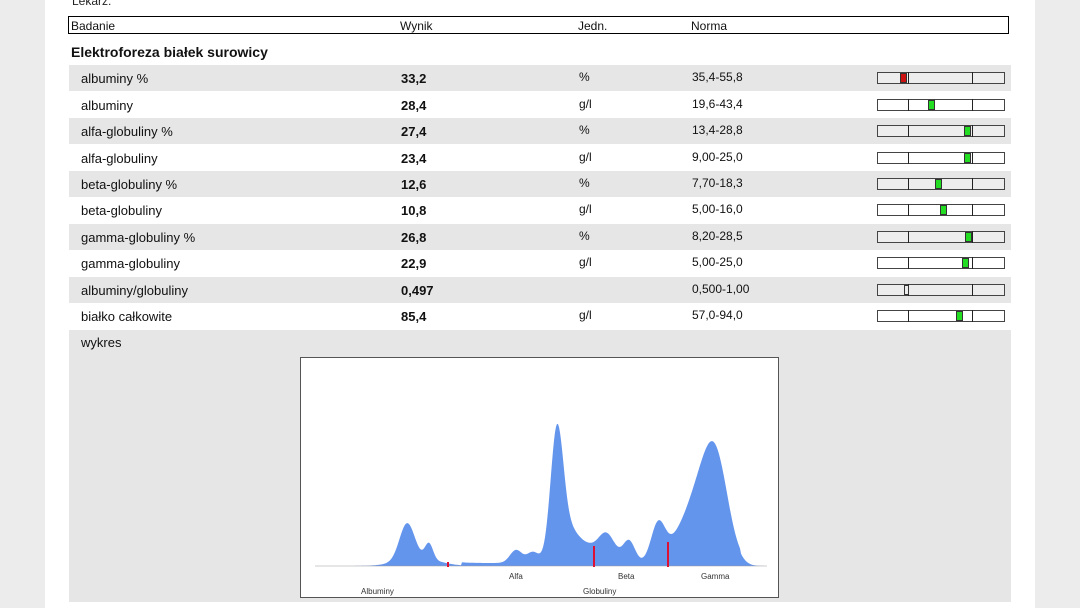 The height and width of the screenshot is (608, 1080). I want to click on test-name: gamma-globuliny, so click(130, 263).